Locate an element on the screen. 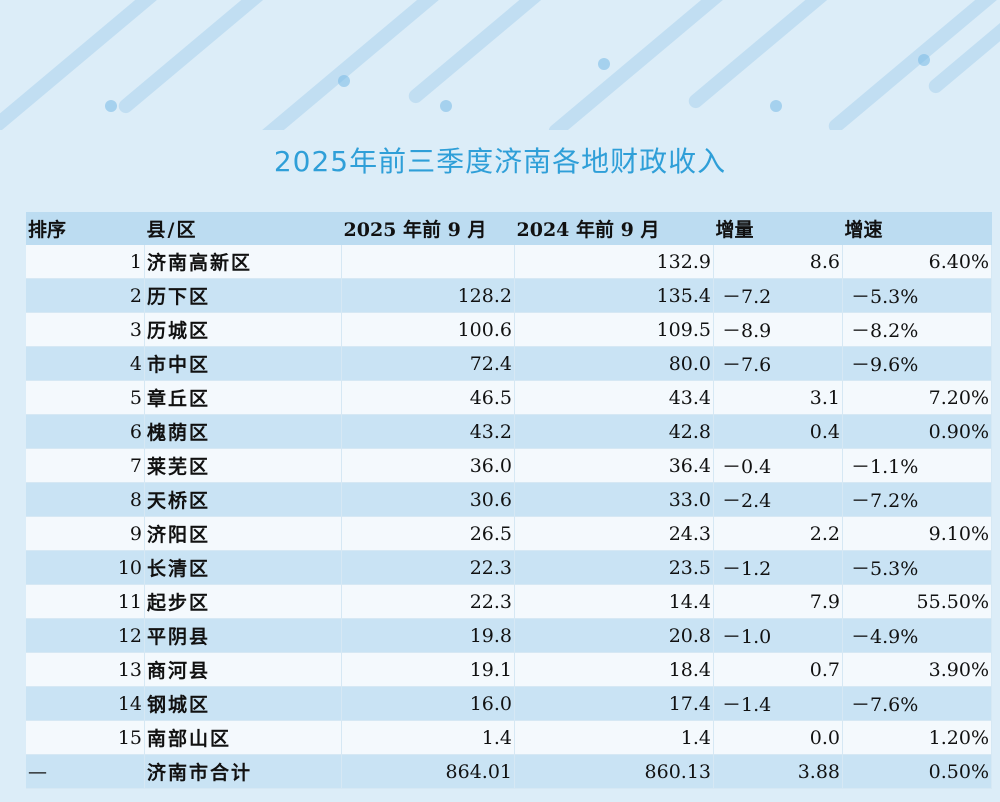  cell-rate: 6.40% is located at coordinates (917, 262).